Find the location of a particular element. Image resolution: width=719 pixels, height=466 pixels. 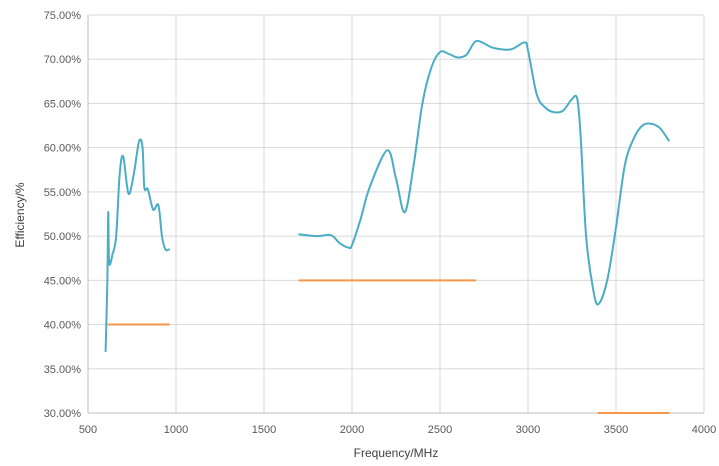

x-tick-label: 1500 is located at coordinates (264, 430).